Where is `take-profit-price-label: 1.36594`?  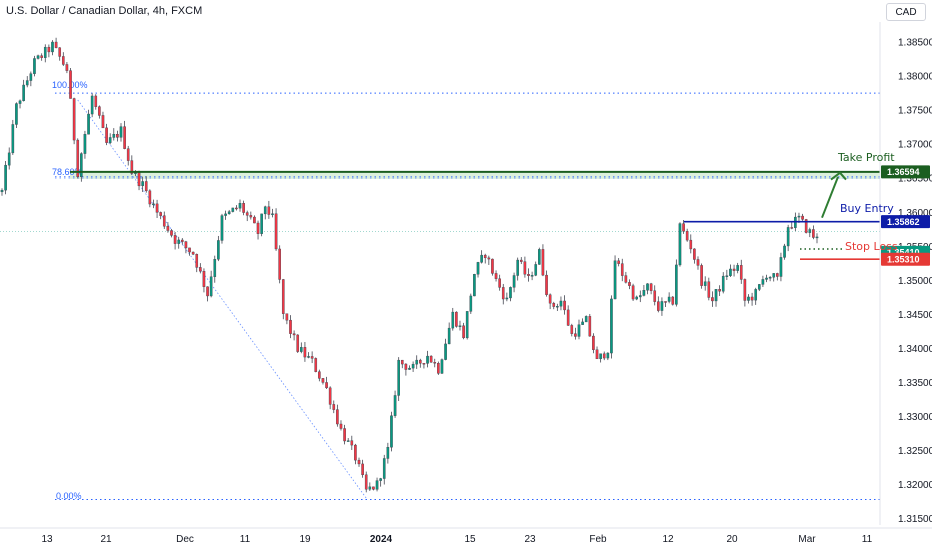
take-profit-price-label: 1.36594 is located at coordinates (903, 172).